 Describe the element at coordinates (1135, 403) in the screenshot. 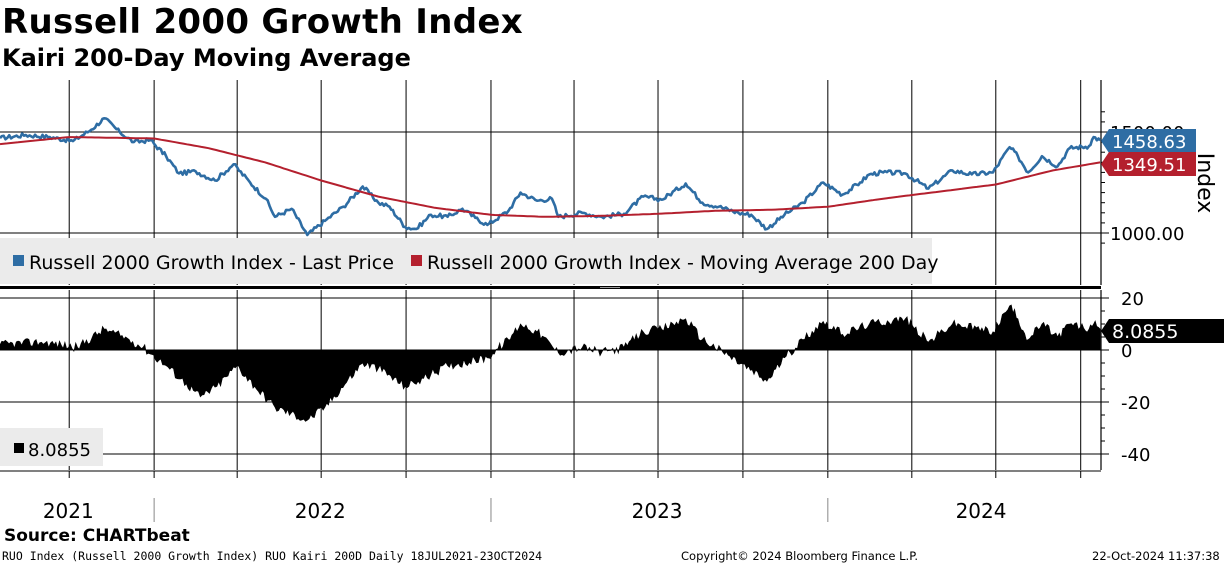

I see `kairi-y-tick-label: -20` at that location.